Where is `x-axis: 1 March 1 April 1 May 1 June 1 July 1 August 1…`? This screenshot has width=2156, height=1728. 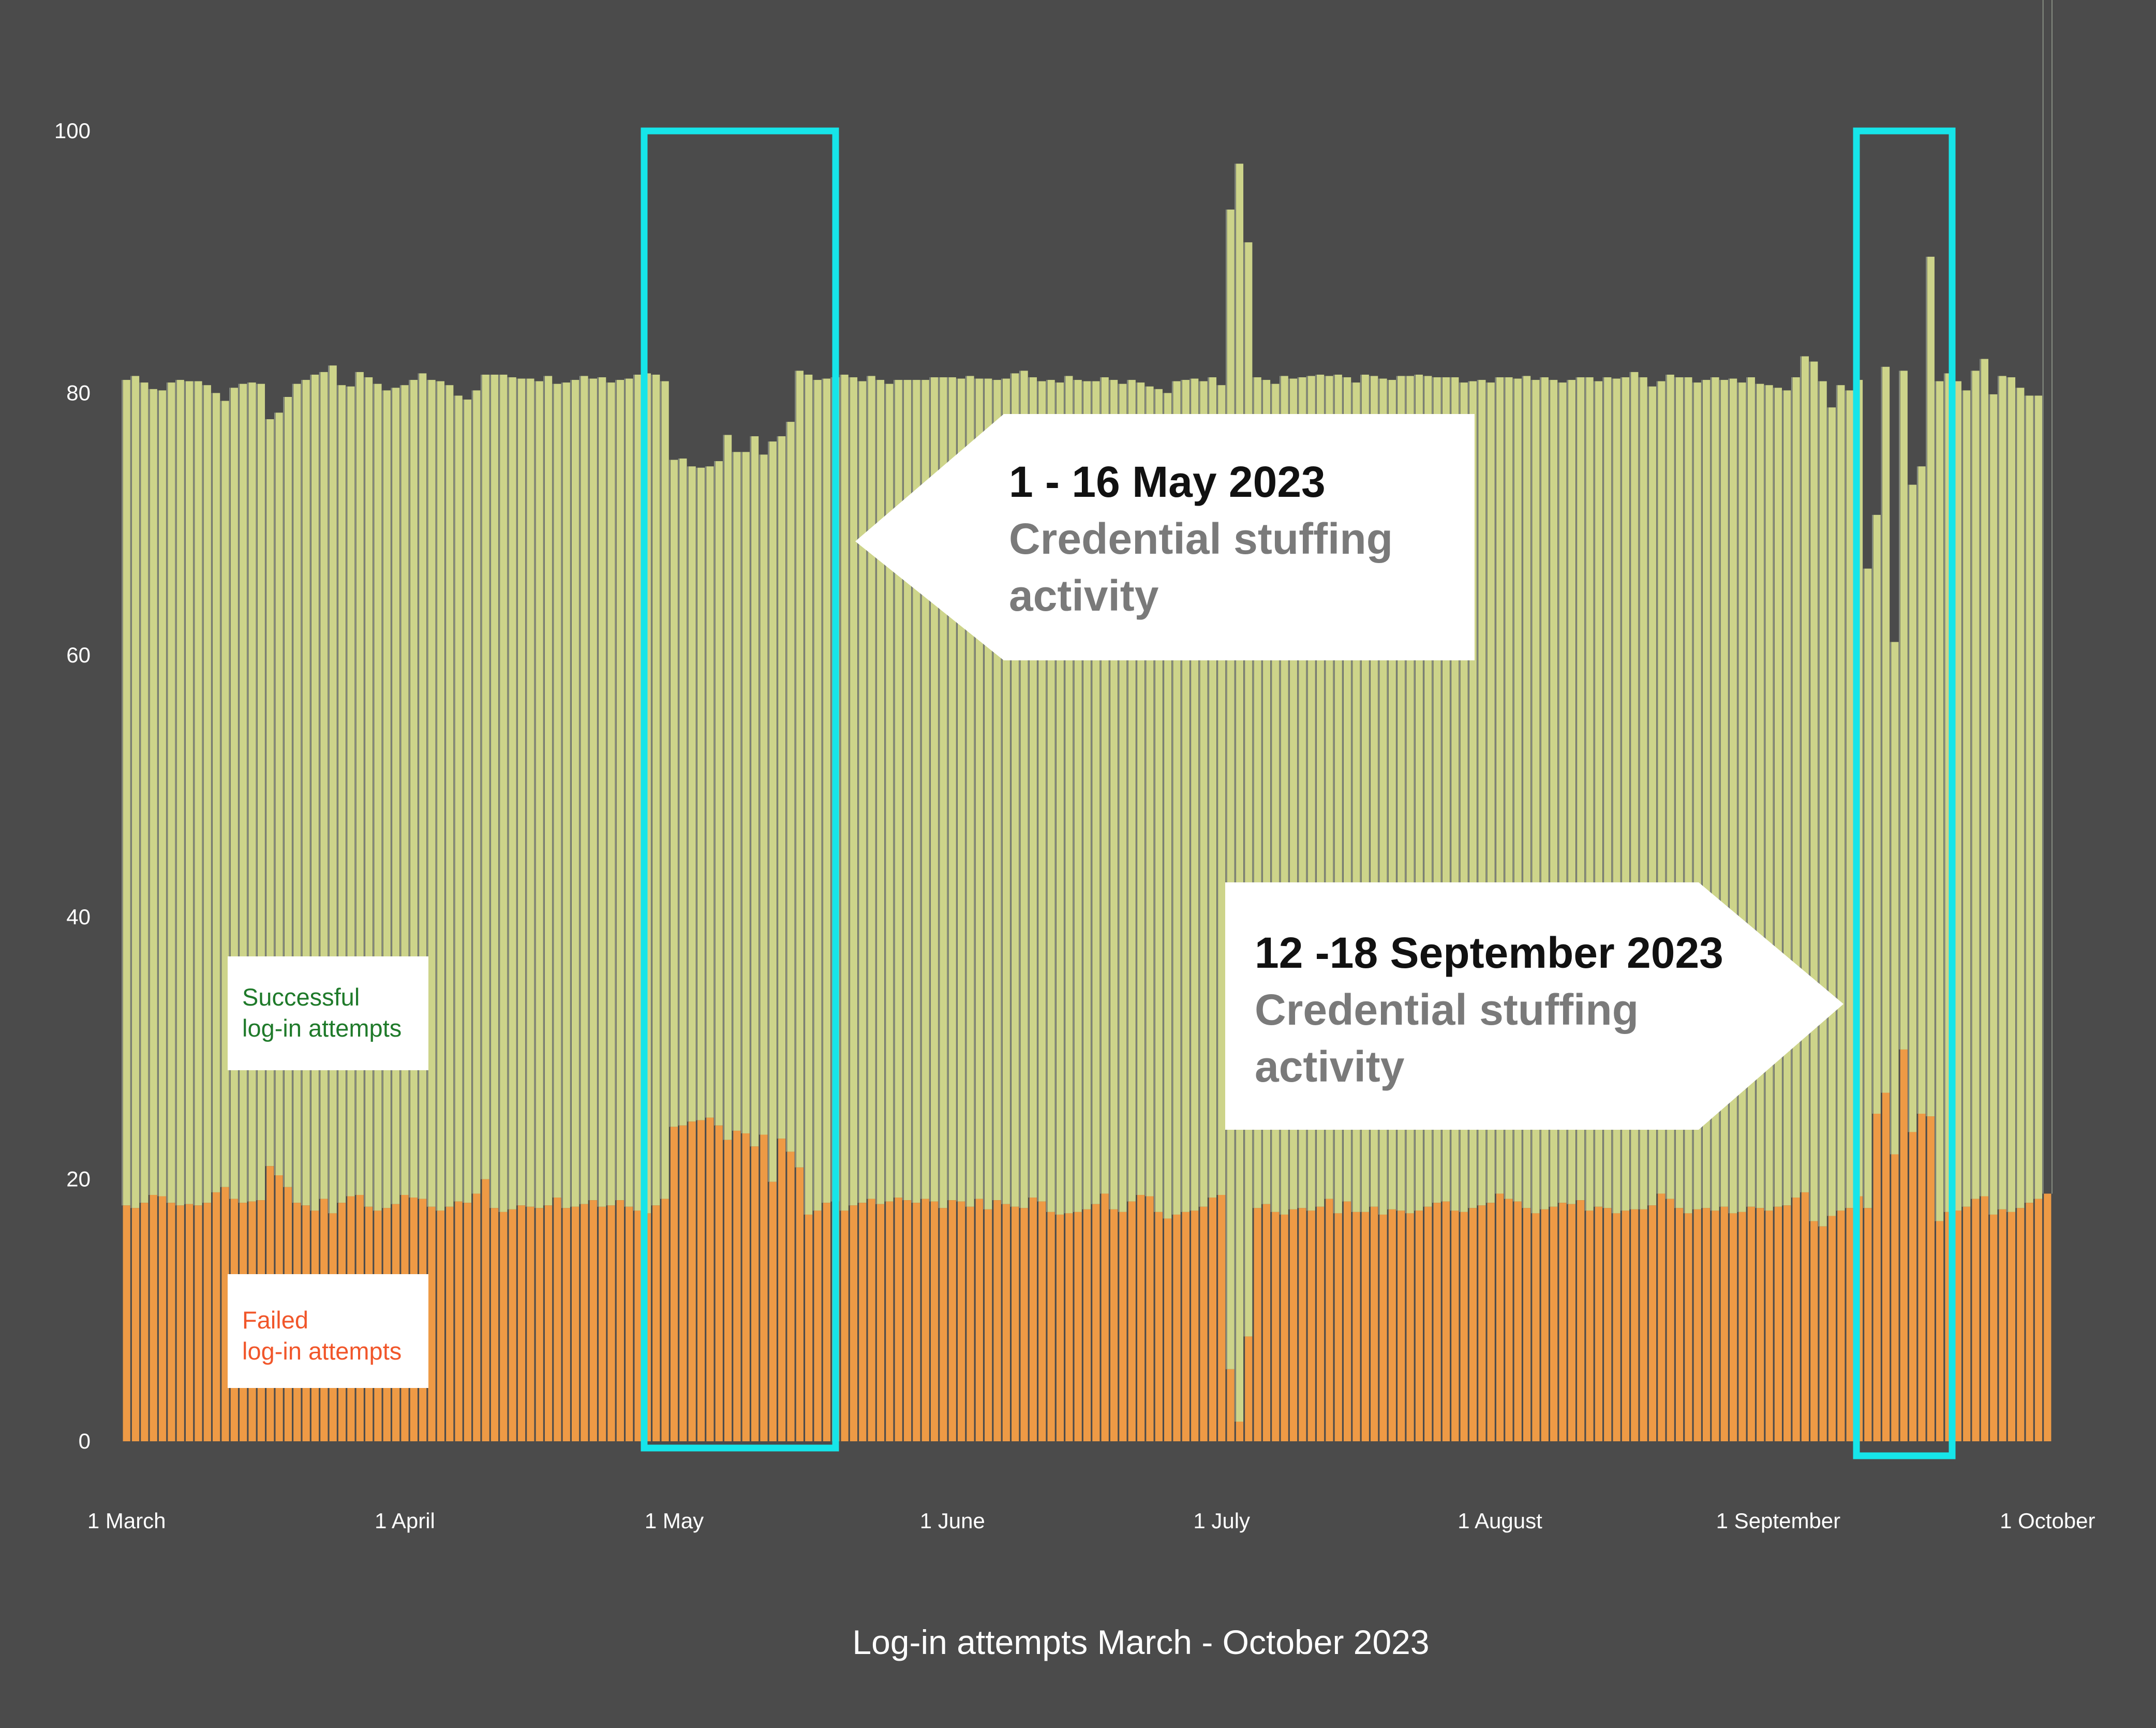 x-axis: 1 March 1 April 1 May 1 June 1 July 1 August 1… is located at coordinates (1091, 1521).